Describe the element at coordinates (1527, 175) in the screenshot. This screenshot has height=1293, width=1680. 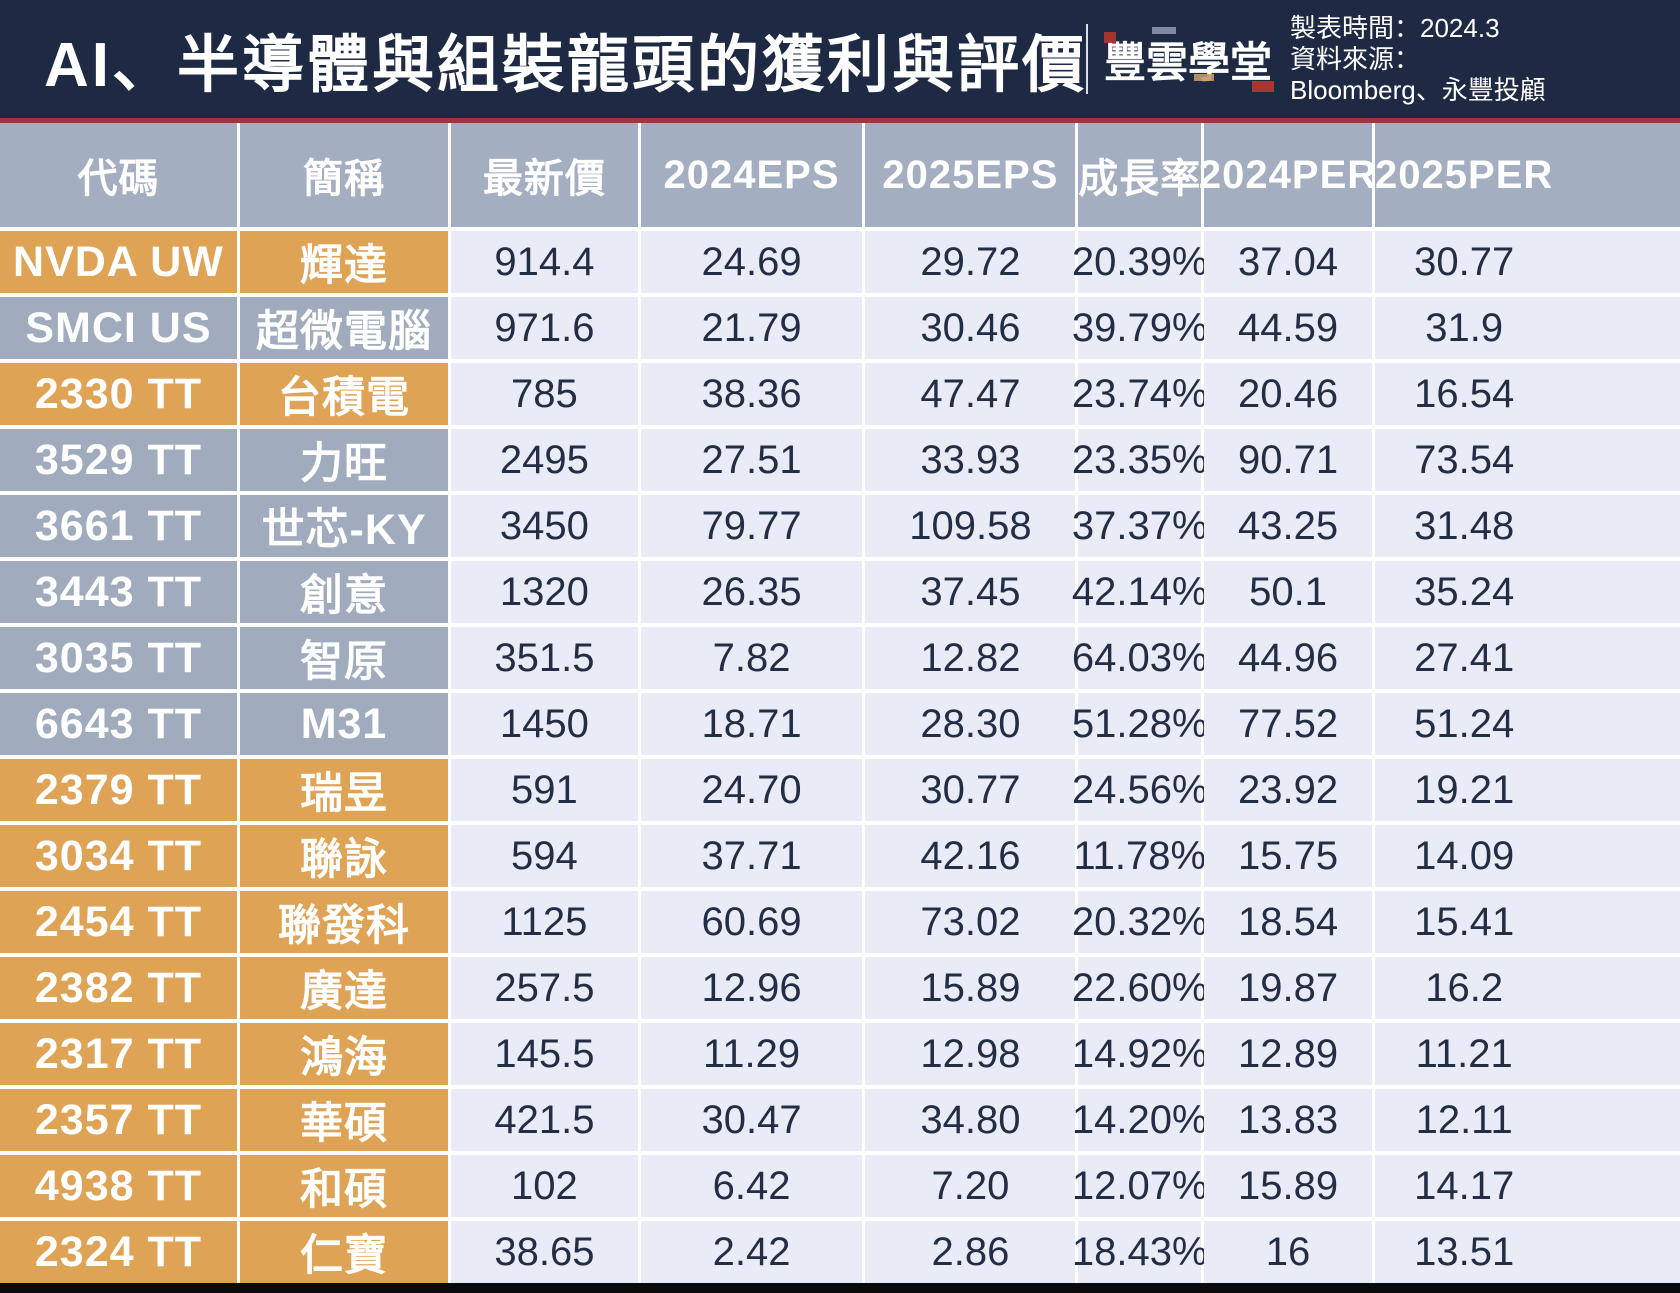
I see `header-cell-per2025: 2025PER` at that location.